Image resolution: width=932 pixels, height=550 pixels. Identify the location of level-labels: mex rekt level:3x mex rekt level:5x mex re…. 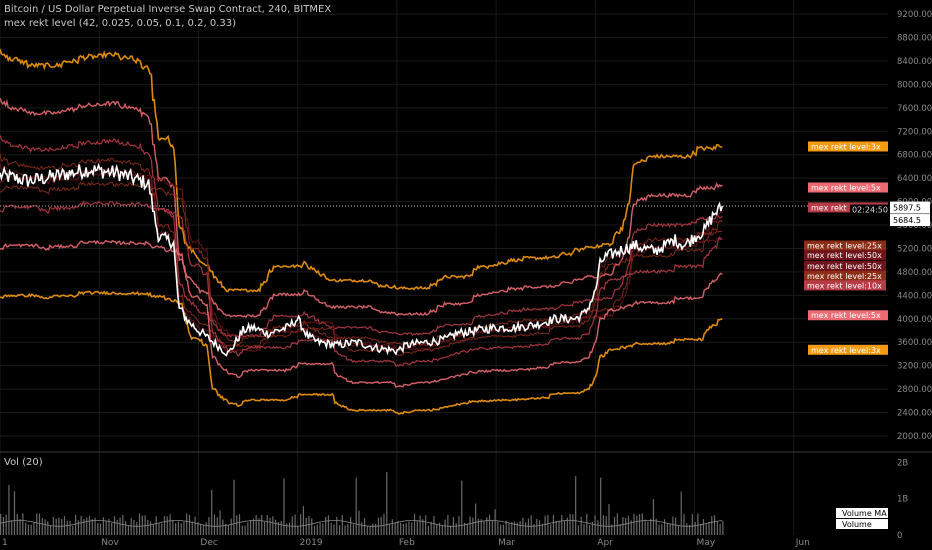
(867, 335).